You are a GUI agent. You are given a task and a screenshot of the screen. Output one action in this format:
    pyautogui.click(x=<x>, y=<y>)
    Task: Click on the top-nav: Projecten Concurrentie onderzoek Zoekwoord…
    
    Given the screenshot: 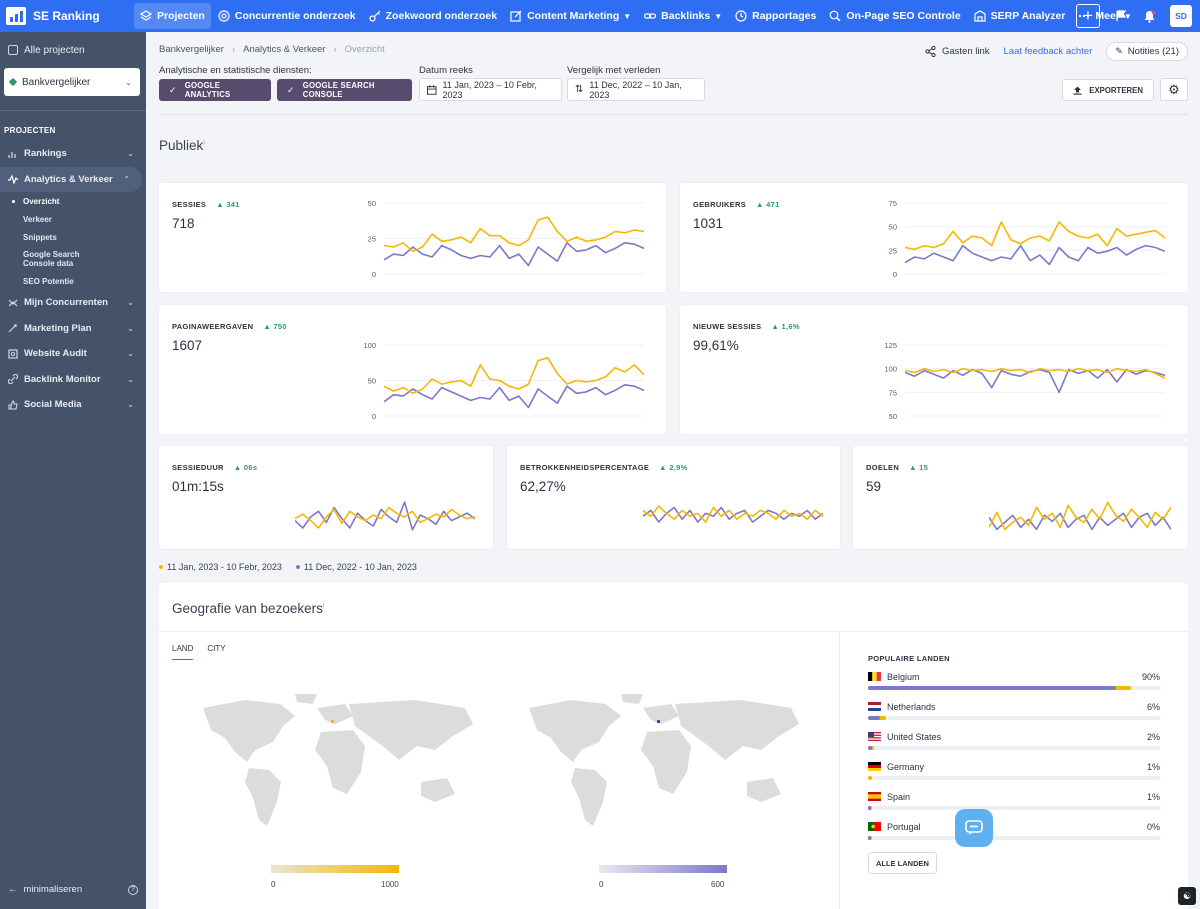 What is the action you would take?
    pyautogui.click(x=636, y=16)
    